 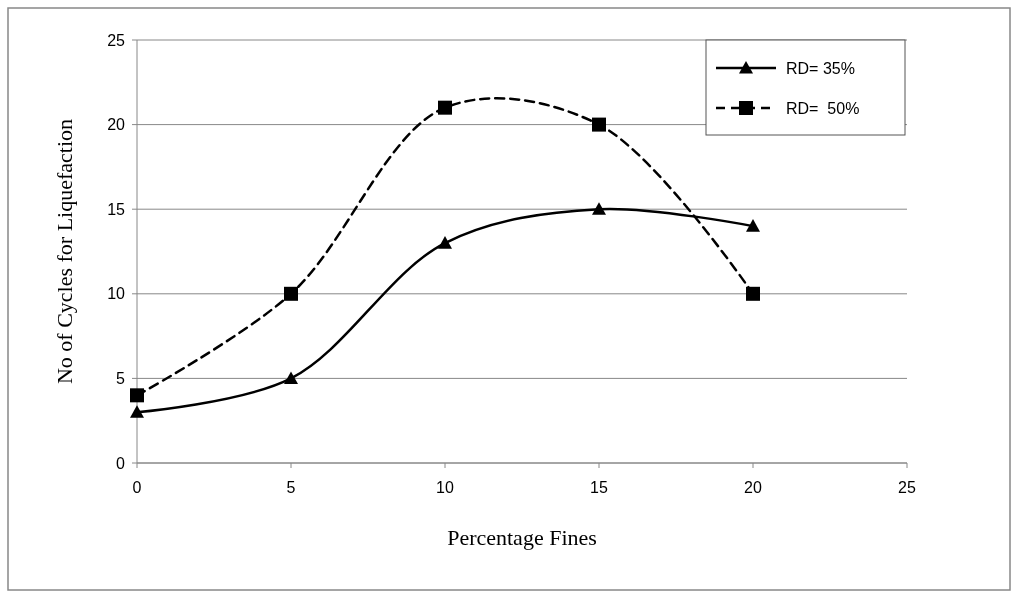 I want to click on y-tick-label: 25, so click(x=116, y=40).